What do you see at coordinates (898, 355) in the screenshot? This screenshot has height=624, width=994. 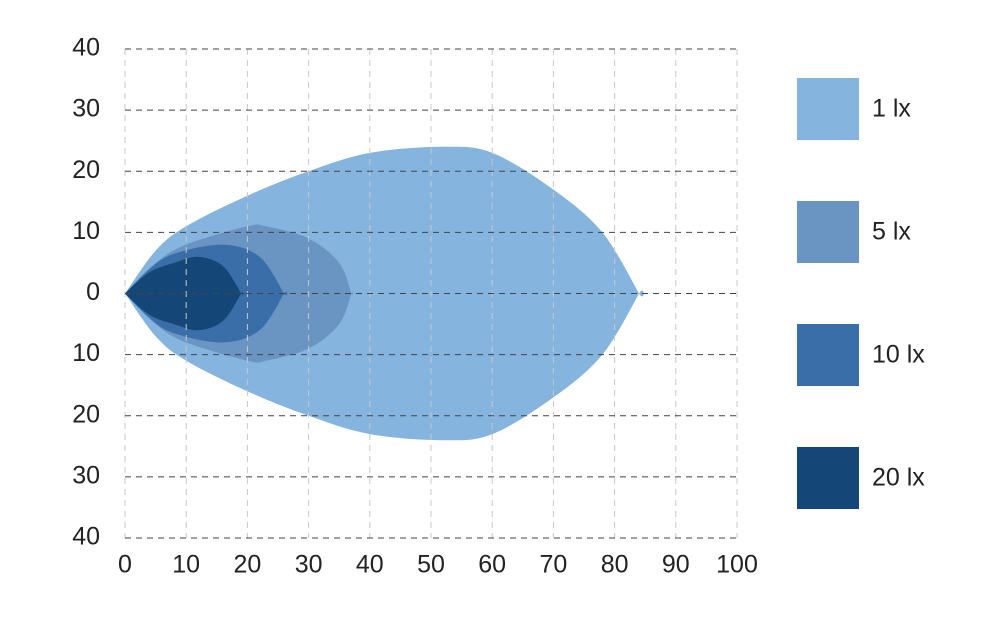 I see `legend-label: 10 lx` at bounding box center [898, 355].